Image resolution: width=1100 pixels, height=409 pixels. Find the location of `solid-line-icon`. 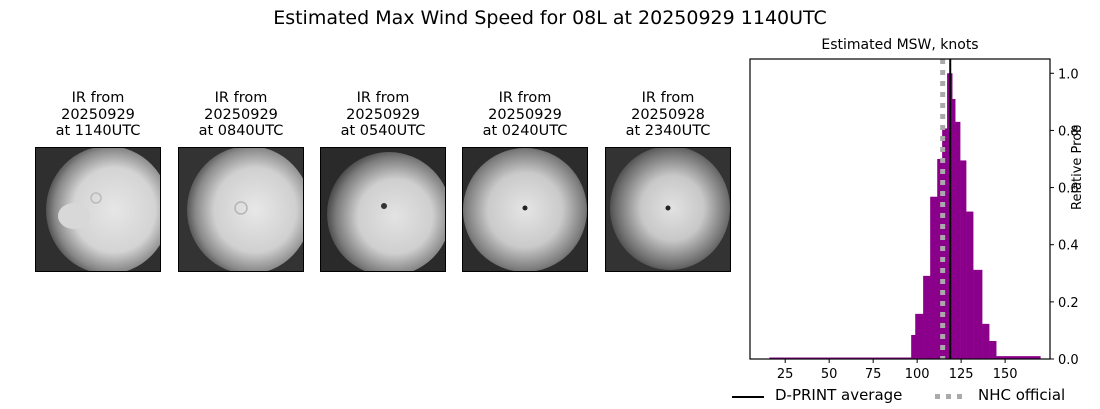

solid-line-icon is located at coordinates (748, 397).